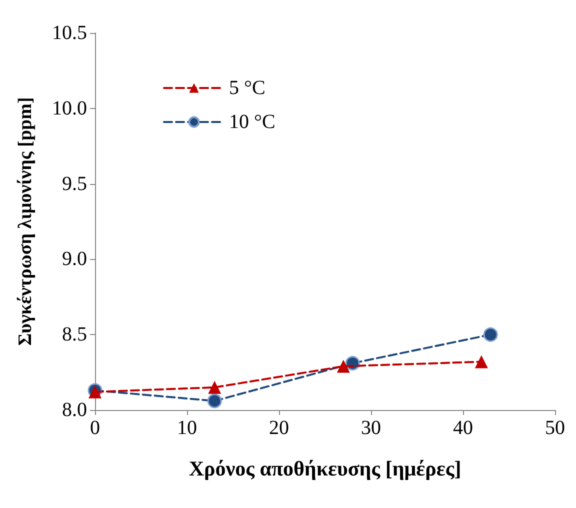 The width and height of the screenshot is (576, 508). Describe the element at coordinates (74, 259) in the screenshot. I see `y-tick-label: 9.0` at that location.